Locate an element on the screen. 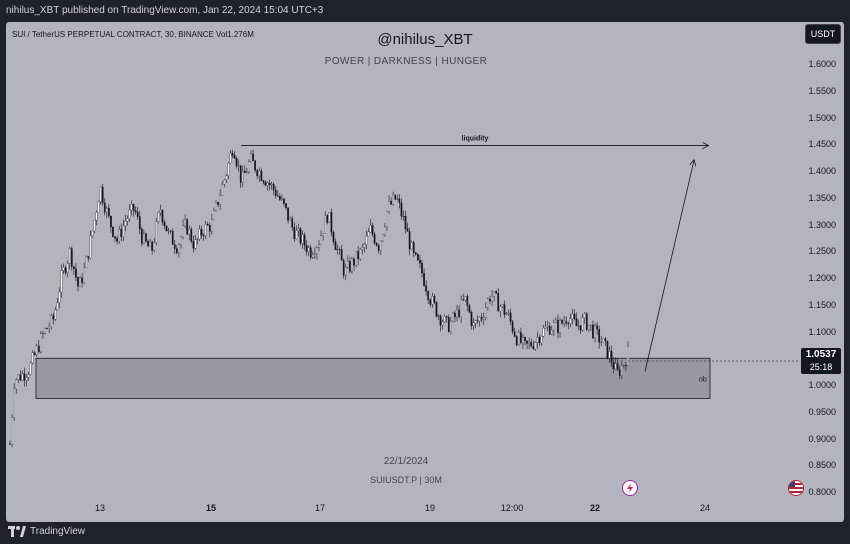 This screenshot has width=850, height=544. lightning-icon is located at coordinates (630, 488).